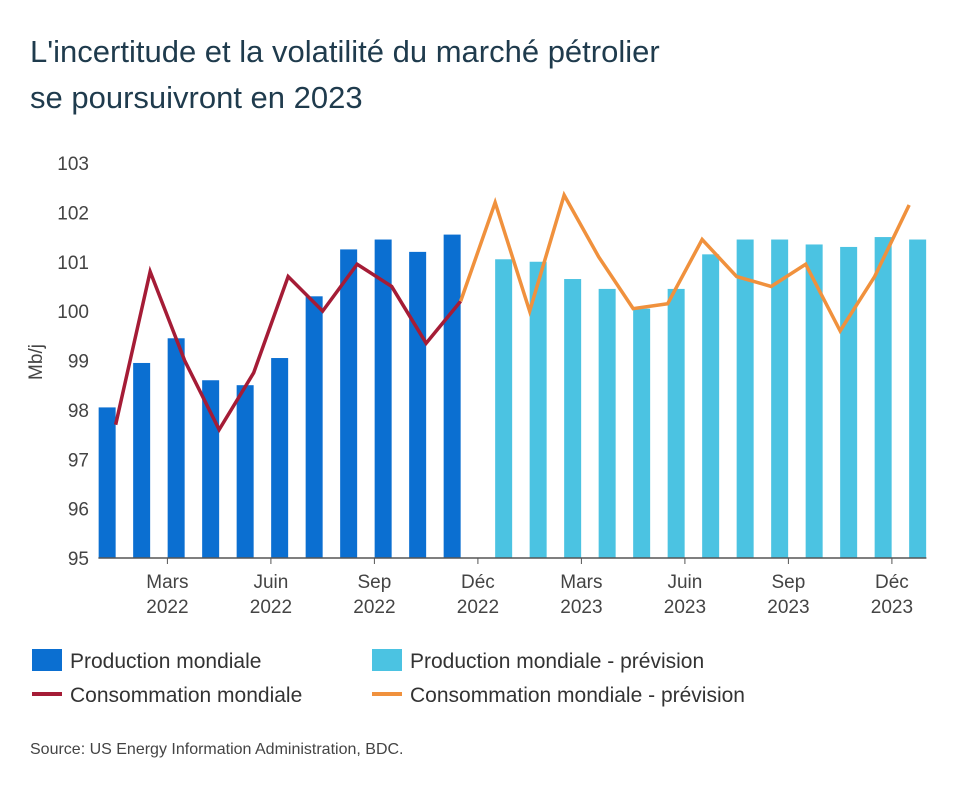 The image size is (960, 798). I want to click on y-tick-label: 100, so click(73, 312).